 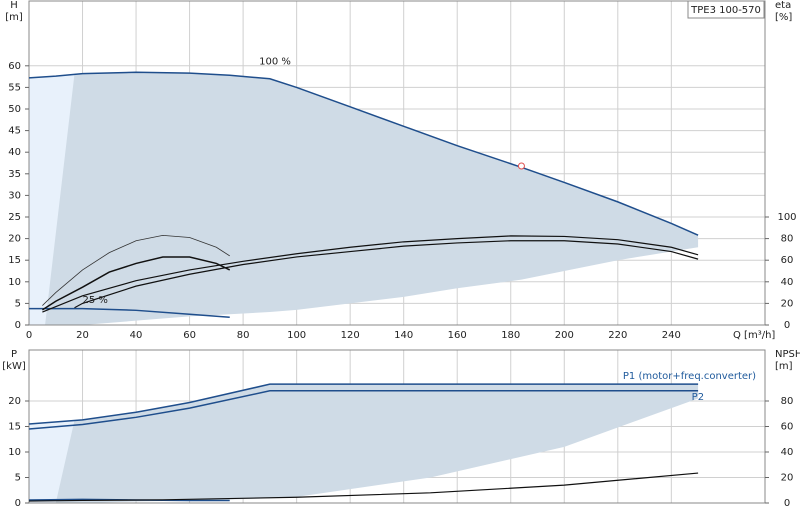 I want to click on y2-axis-label: NPSH, so click(x=787, y=354).